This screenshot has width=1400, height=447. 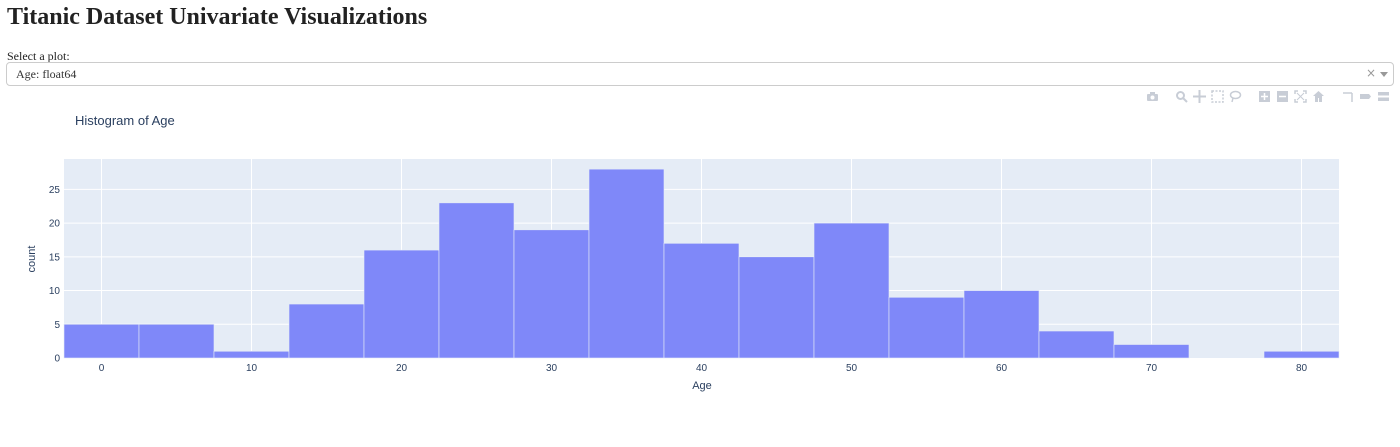 What do you see at coordinates (55, 291) in the screenshot?
I see `y-tick-label: 10` at bounding box center [55, 291].